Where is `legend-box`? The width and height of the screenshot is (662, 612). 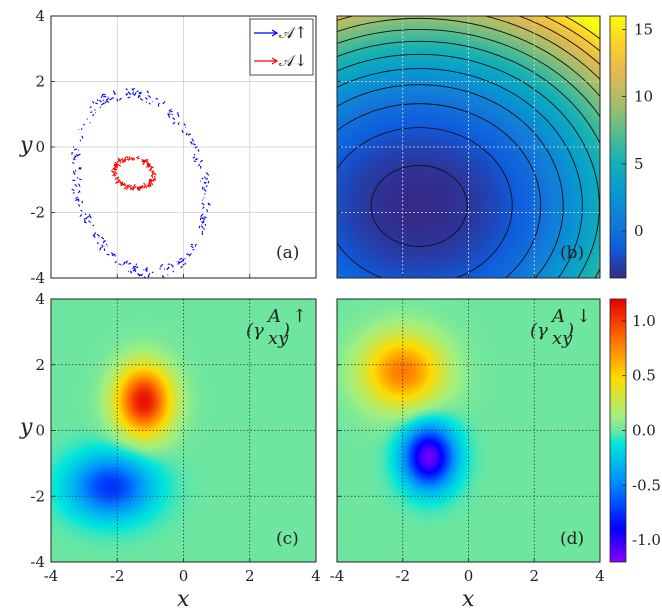
legend-box is located at coordinates (281, 47).